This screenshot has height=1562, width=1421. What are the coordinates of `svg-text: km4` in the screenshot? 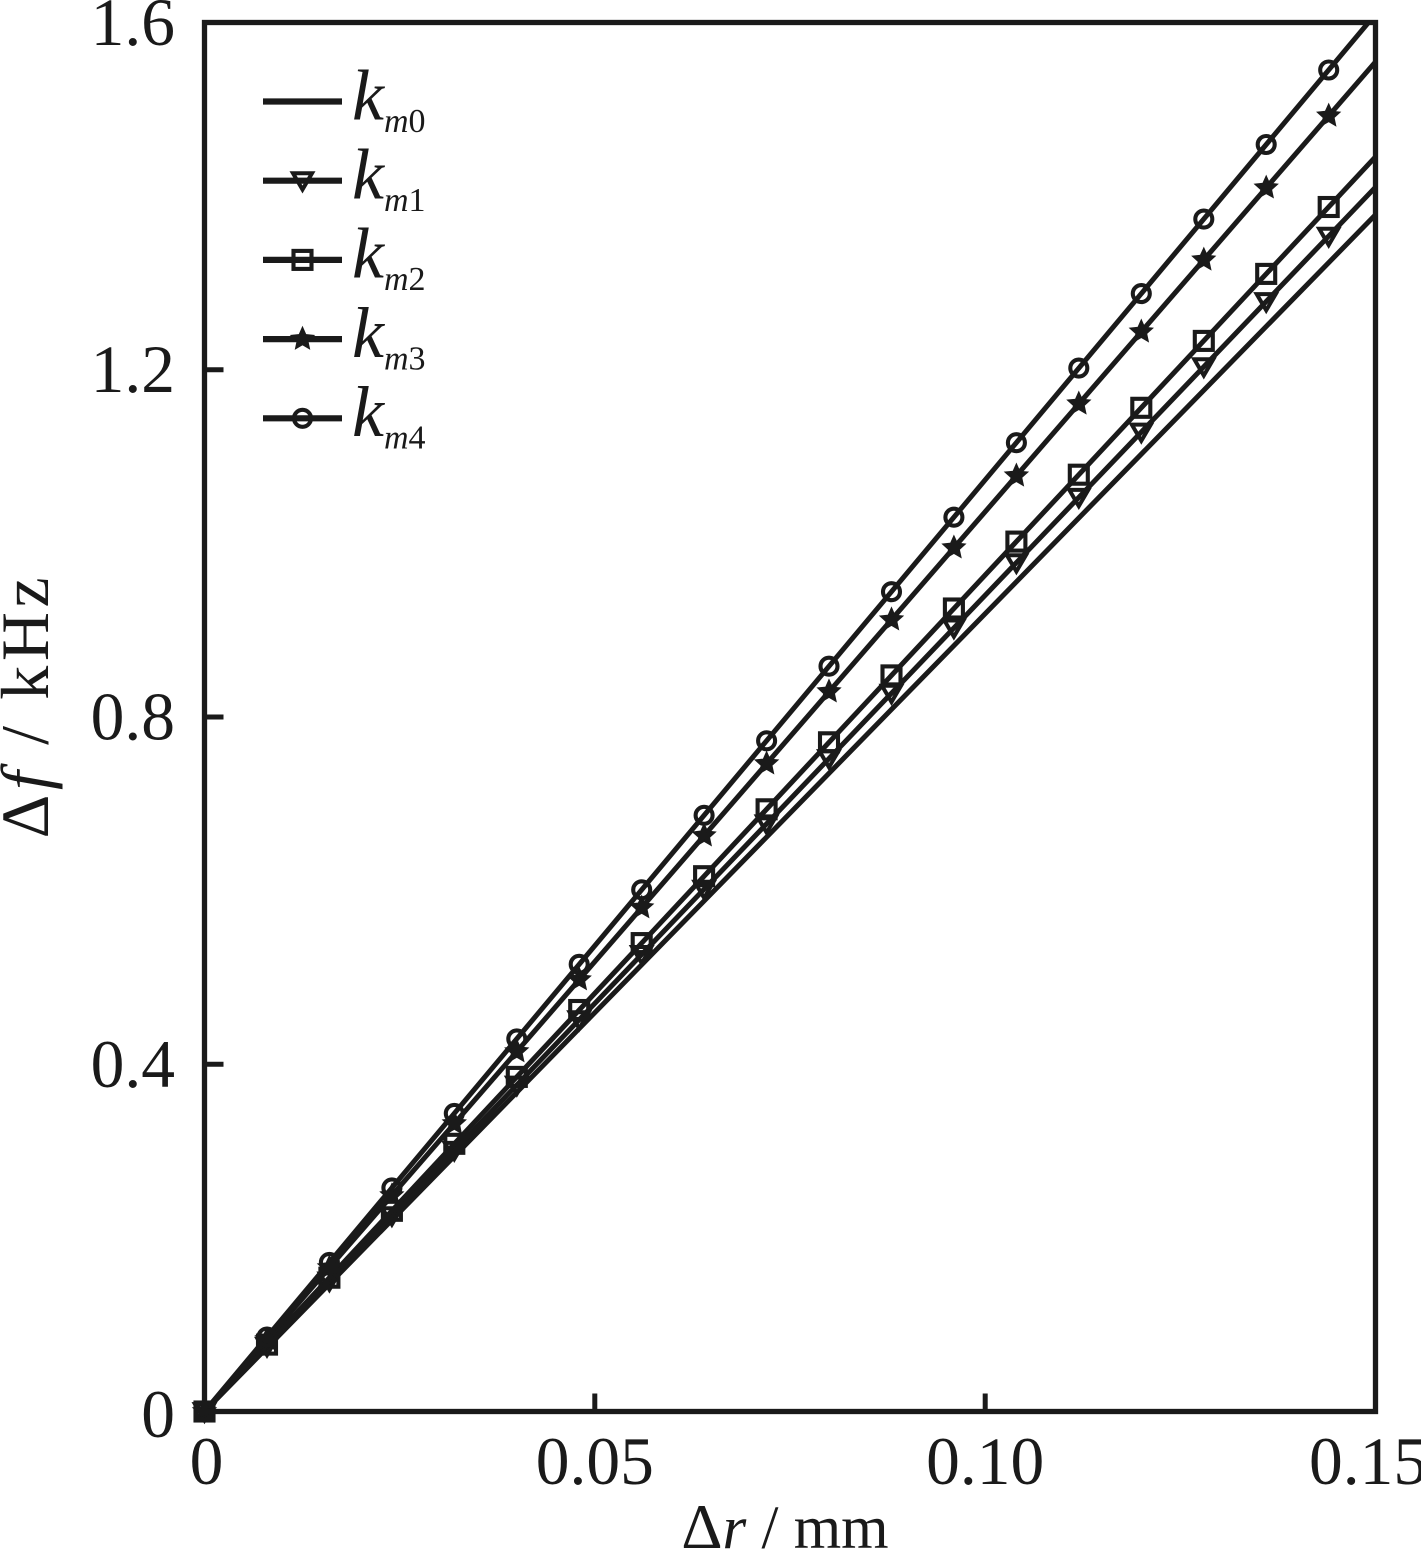 It's located at (389, 414).